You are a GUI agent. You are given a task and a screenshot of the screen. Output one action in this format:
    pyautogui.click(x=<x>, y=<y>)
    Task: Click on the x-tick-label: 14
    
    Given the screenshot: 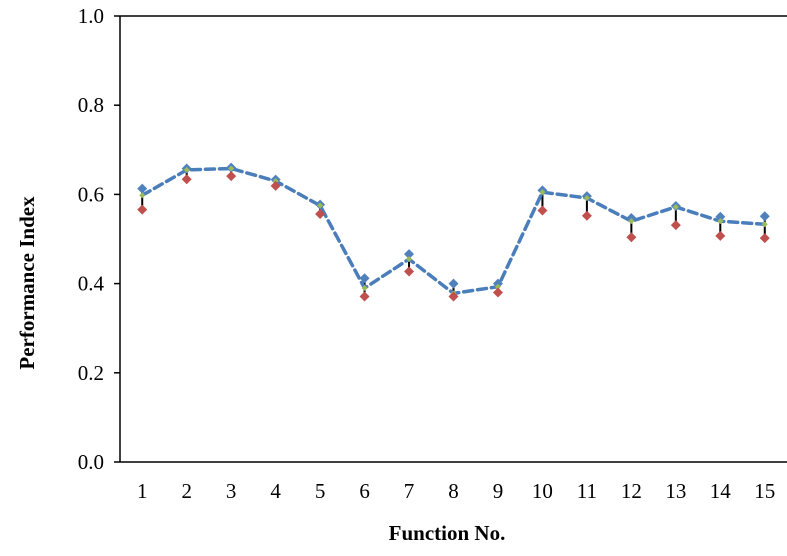 What is the action you would take?
    pyautogui.click(x=721, y=491)
    